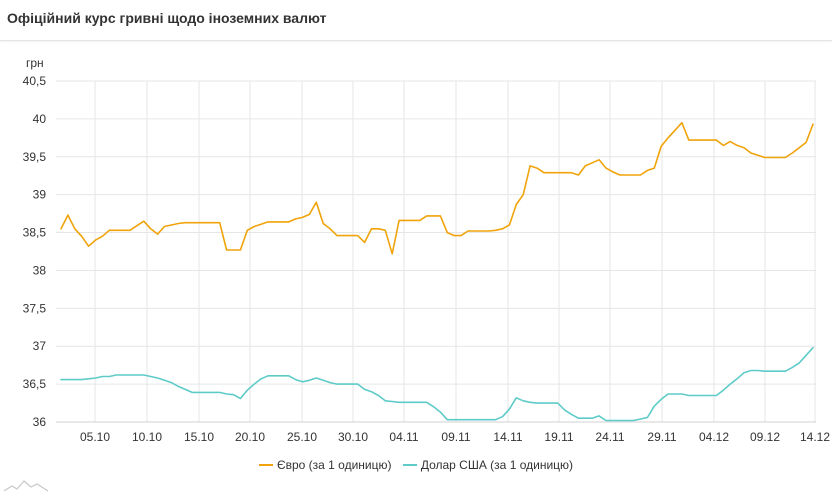 The height and width of the screenshot is (492, 832). What do you see at coordinates (147, 437) in the screenshot?
I see `x-tick-label: 10.10` at bounding box center [147, 437].